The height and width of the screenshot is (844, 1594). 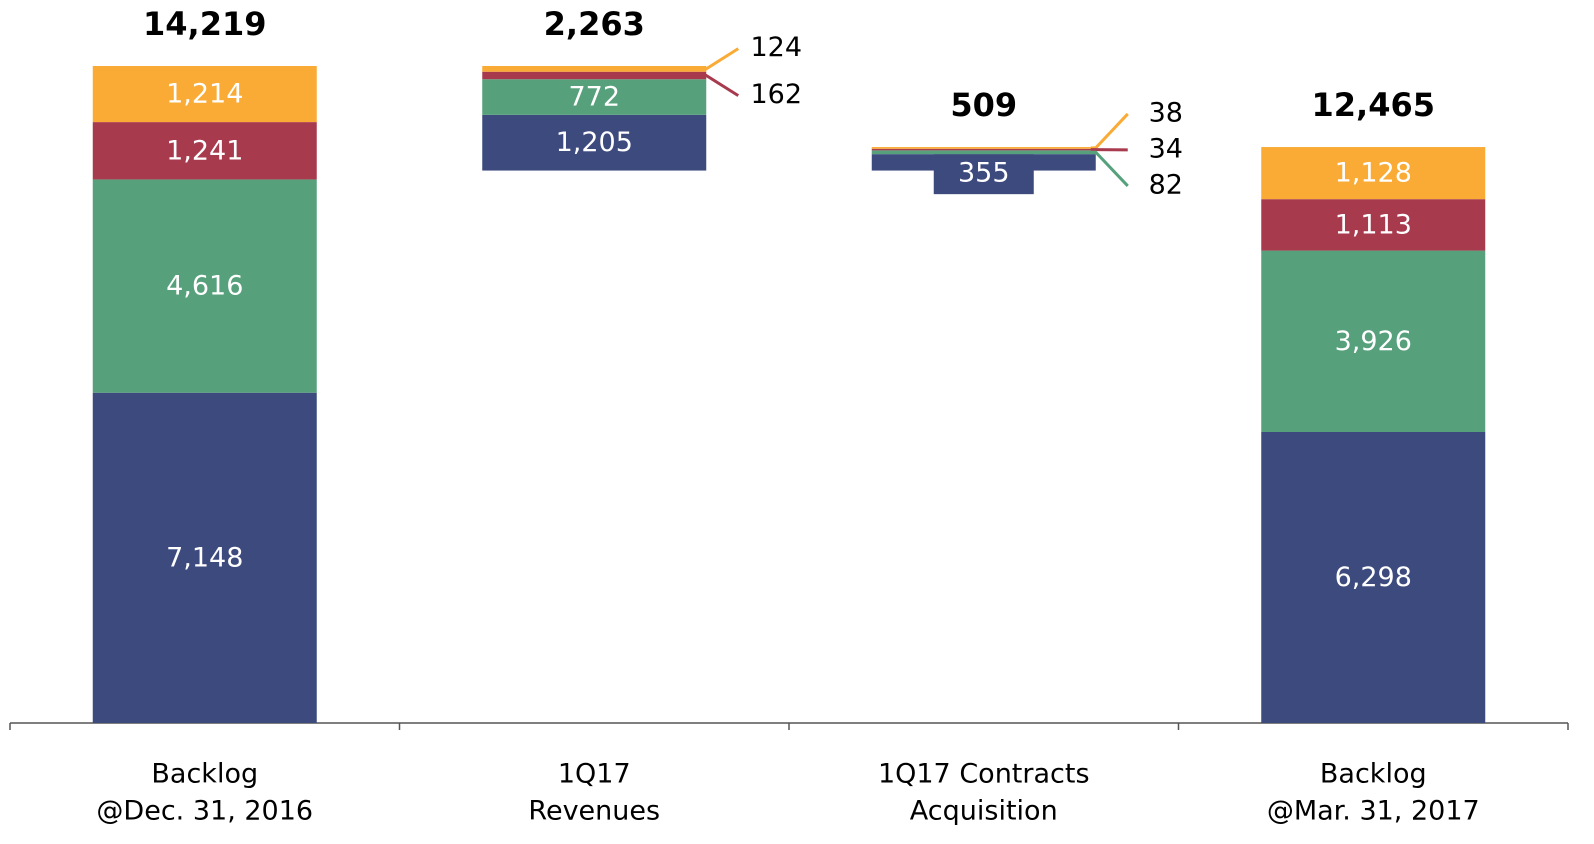 What do you see at coordinates (984, 774) in the screenshot?
I see `x-tick-label: 1Q17 Contracts` at bounding box center [984, 774].